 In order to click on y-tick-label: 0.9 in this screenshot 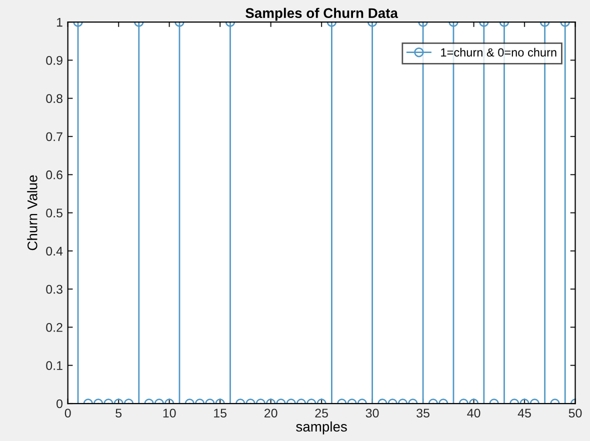, I will do `click(54, 60)`.